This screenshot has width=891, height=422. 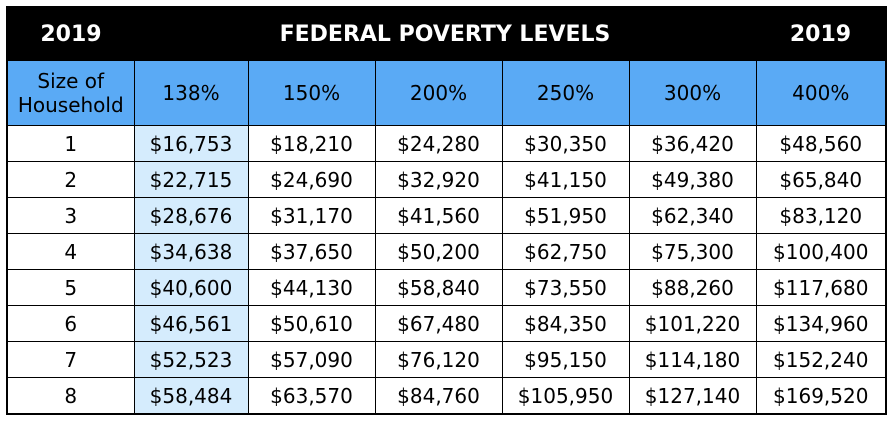 What do you see at coordinates (692, 287) in the screenshot?
I see `poverty-level-cell: $88,260` at bounding box center [692, 287].